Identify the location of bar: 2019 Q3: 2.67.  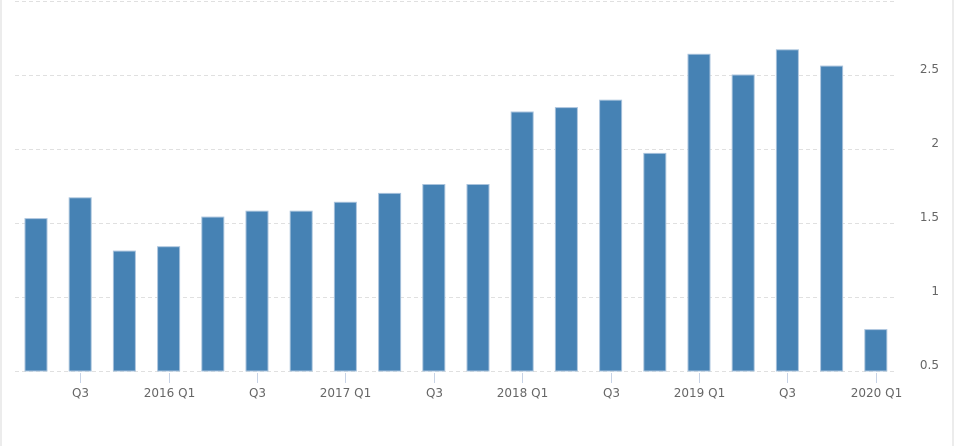
(787, 210).